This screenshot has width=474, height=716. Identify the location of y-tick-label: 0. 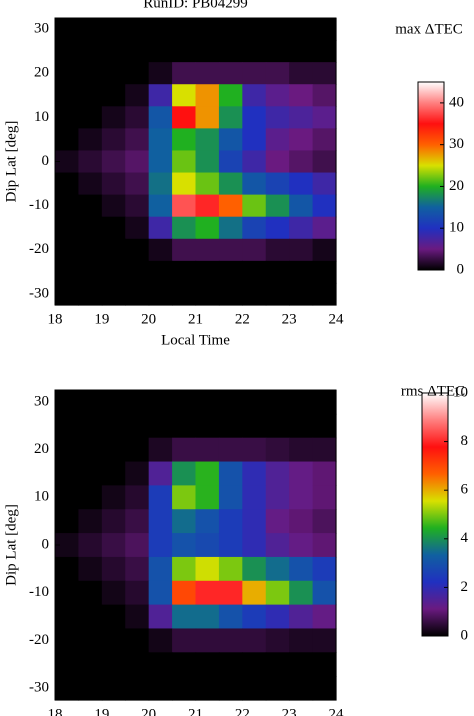
(46, 544).